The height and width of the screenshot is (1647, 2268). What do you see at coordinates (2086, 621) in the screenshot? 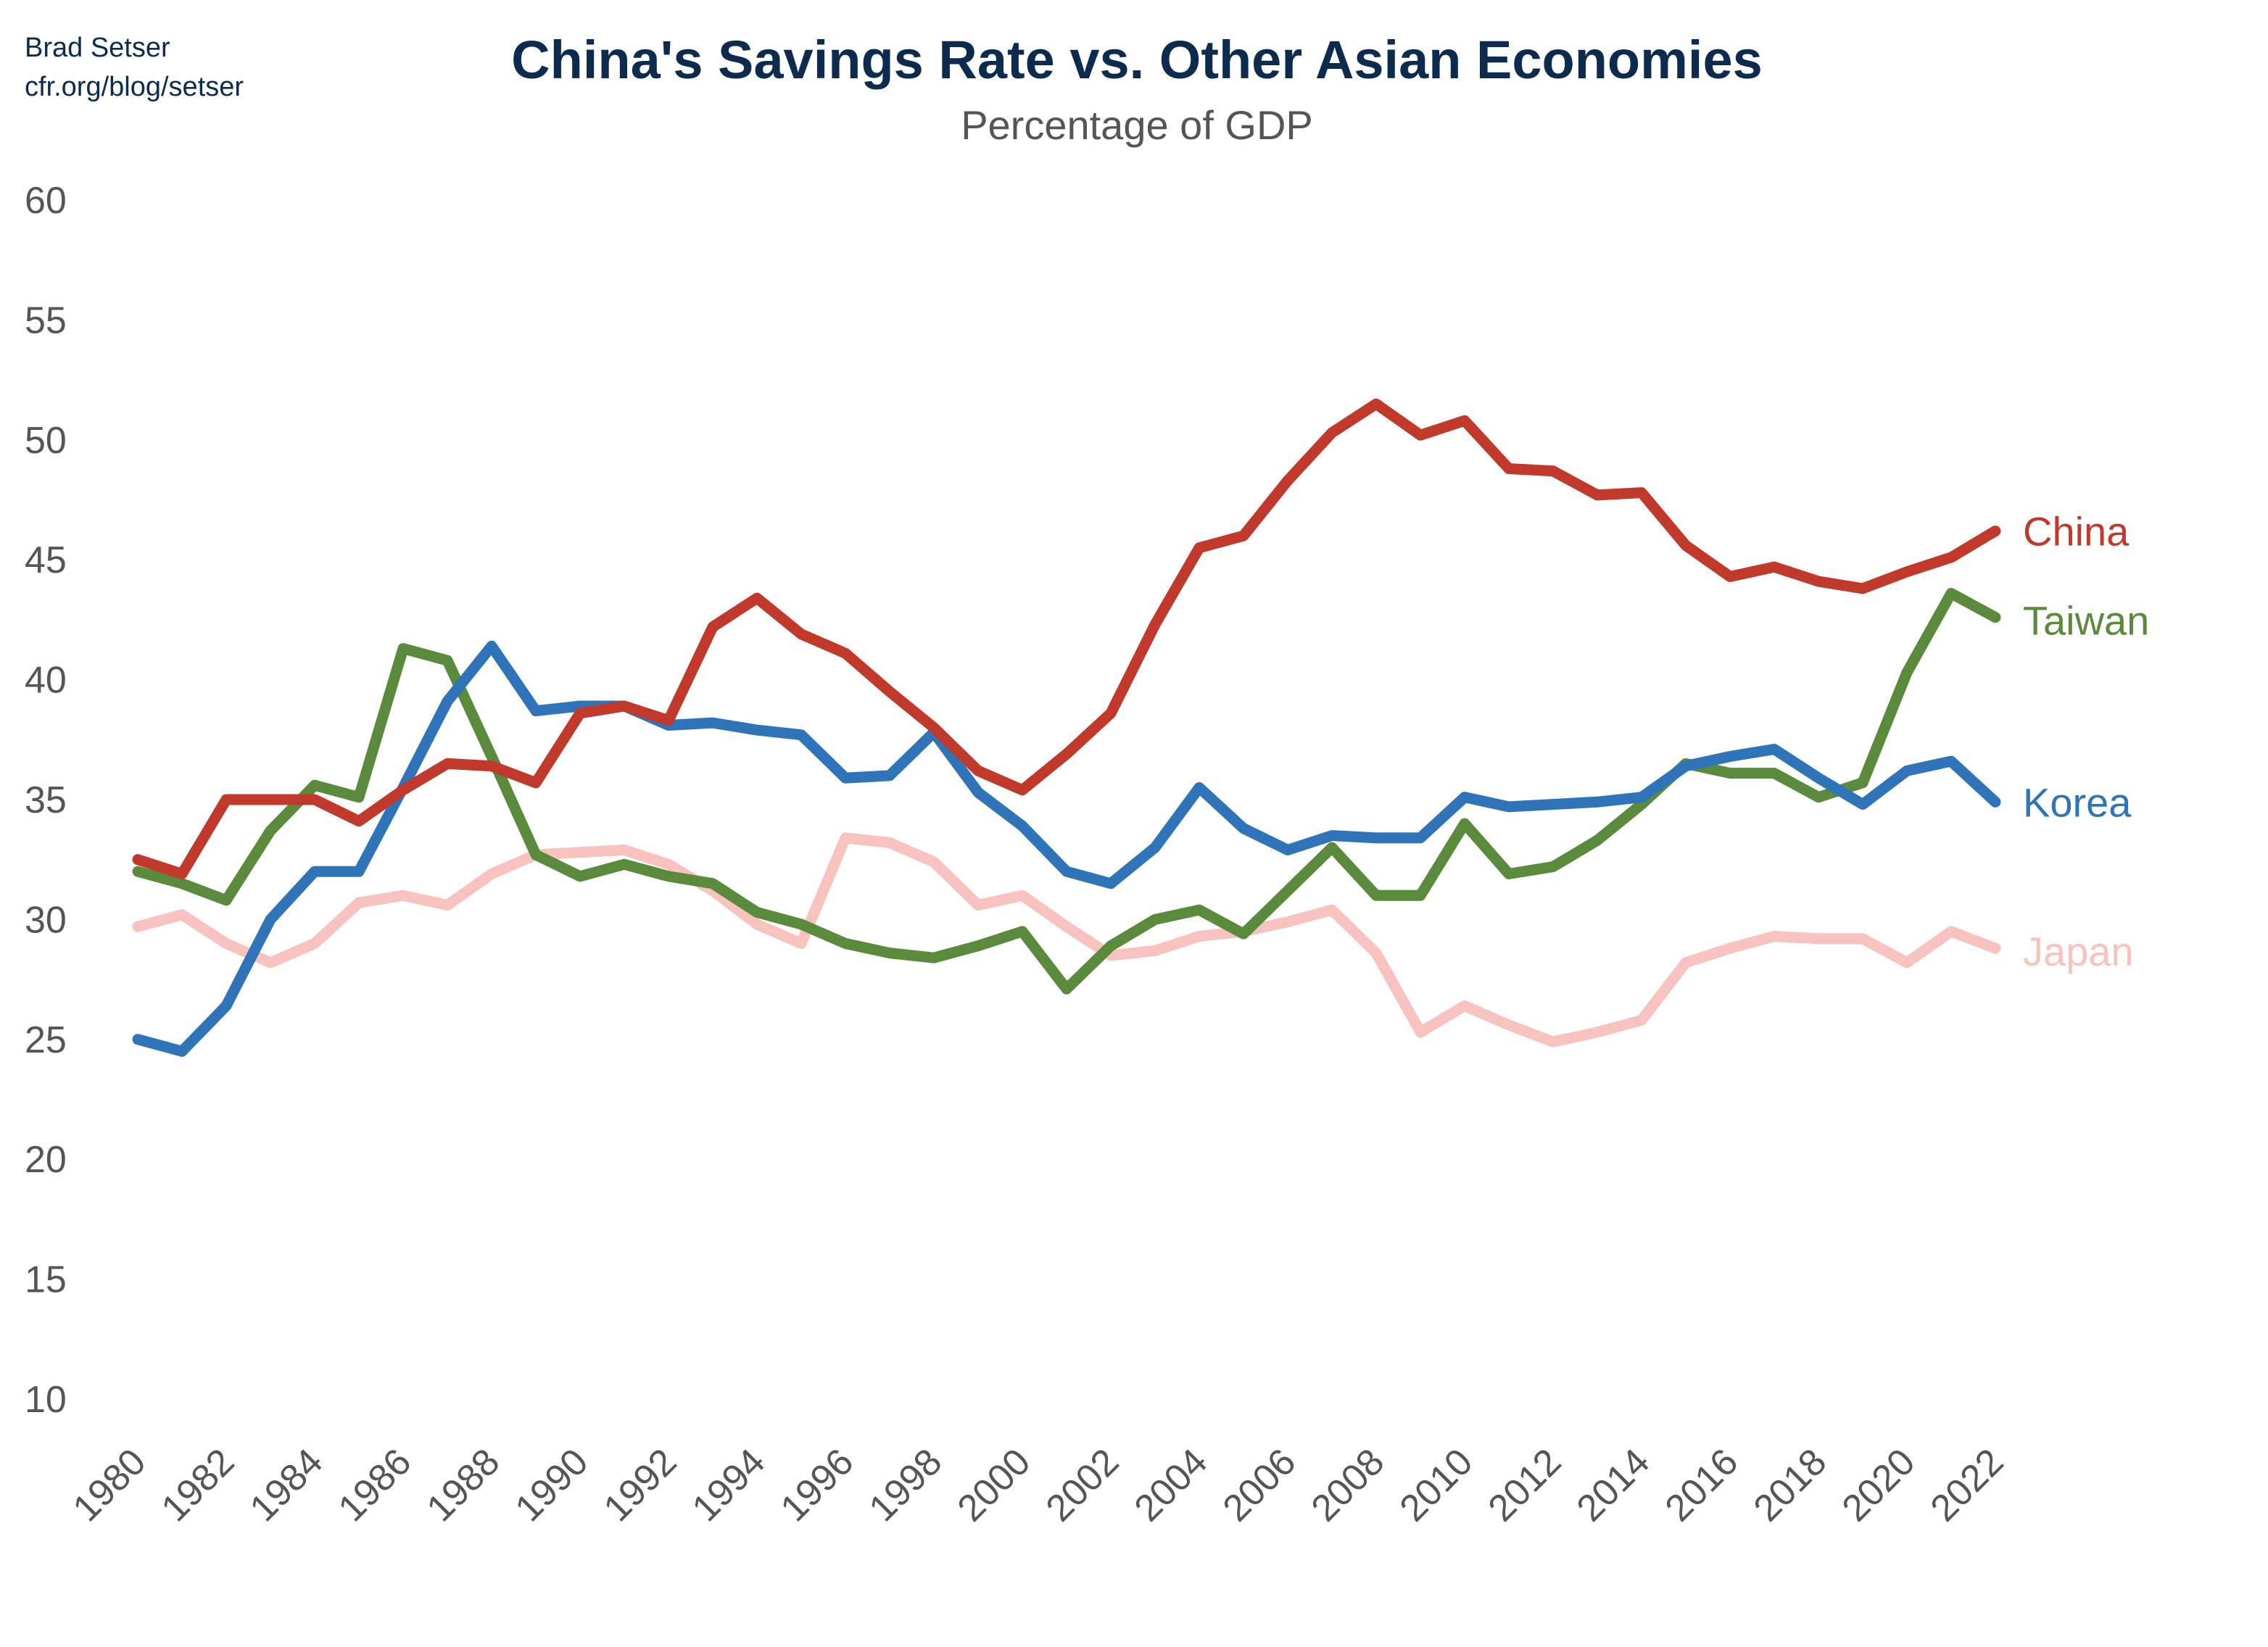
I see `series-label-taiwan: Taiwan` at bounding box center [2086, 621].